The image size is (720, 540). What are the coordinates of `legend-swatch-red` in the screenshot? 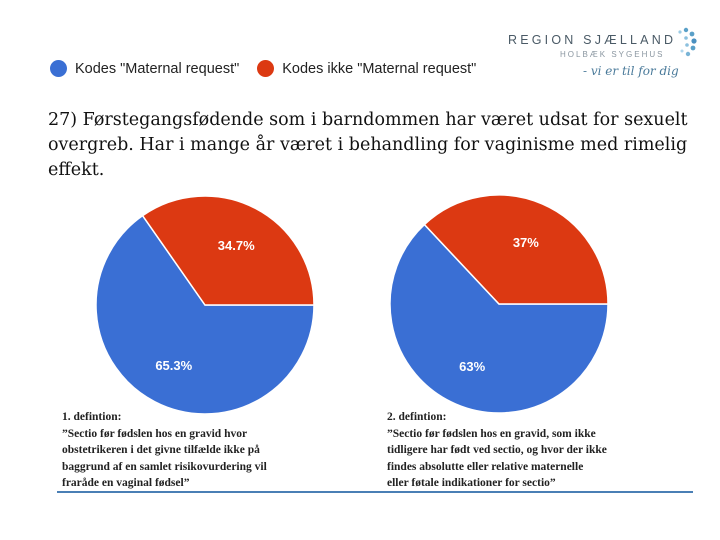 It's located at (266, 68).